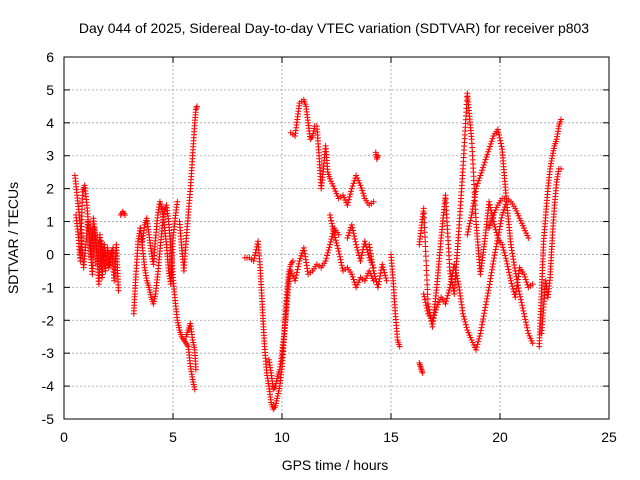 Image resolution: width=640 pixels, height=480 pixels. I want to click on y-tick-label: -3, so click(48, 353).